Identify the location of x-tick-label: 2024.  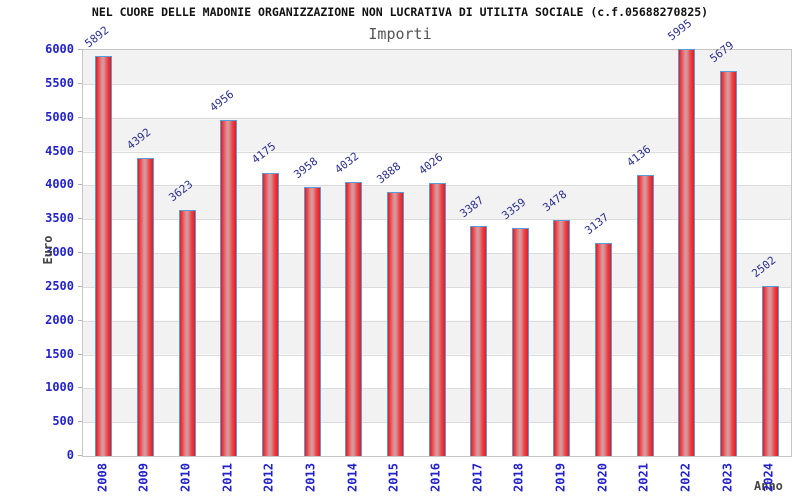
(768, 477).